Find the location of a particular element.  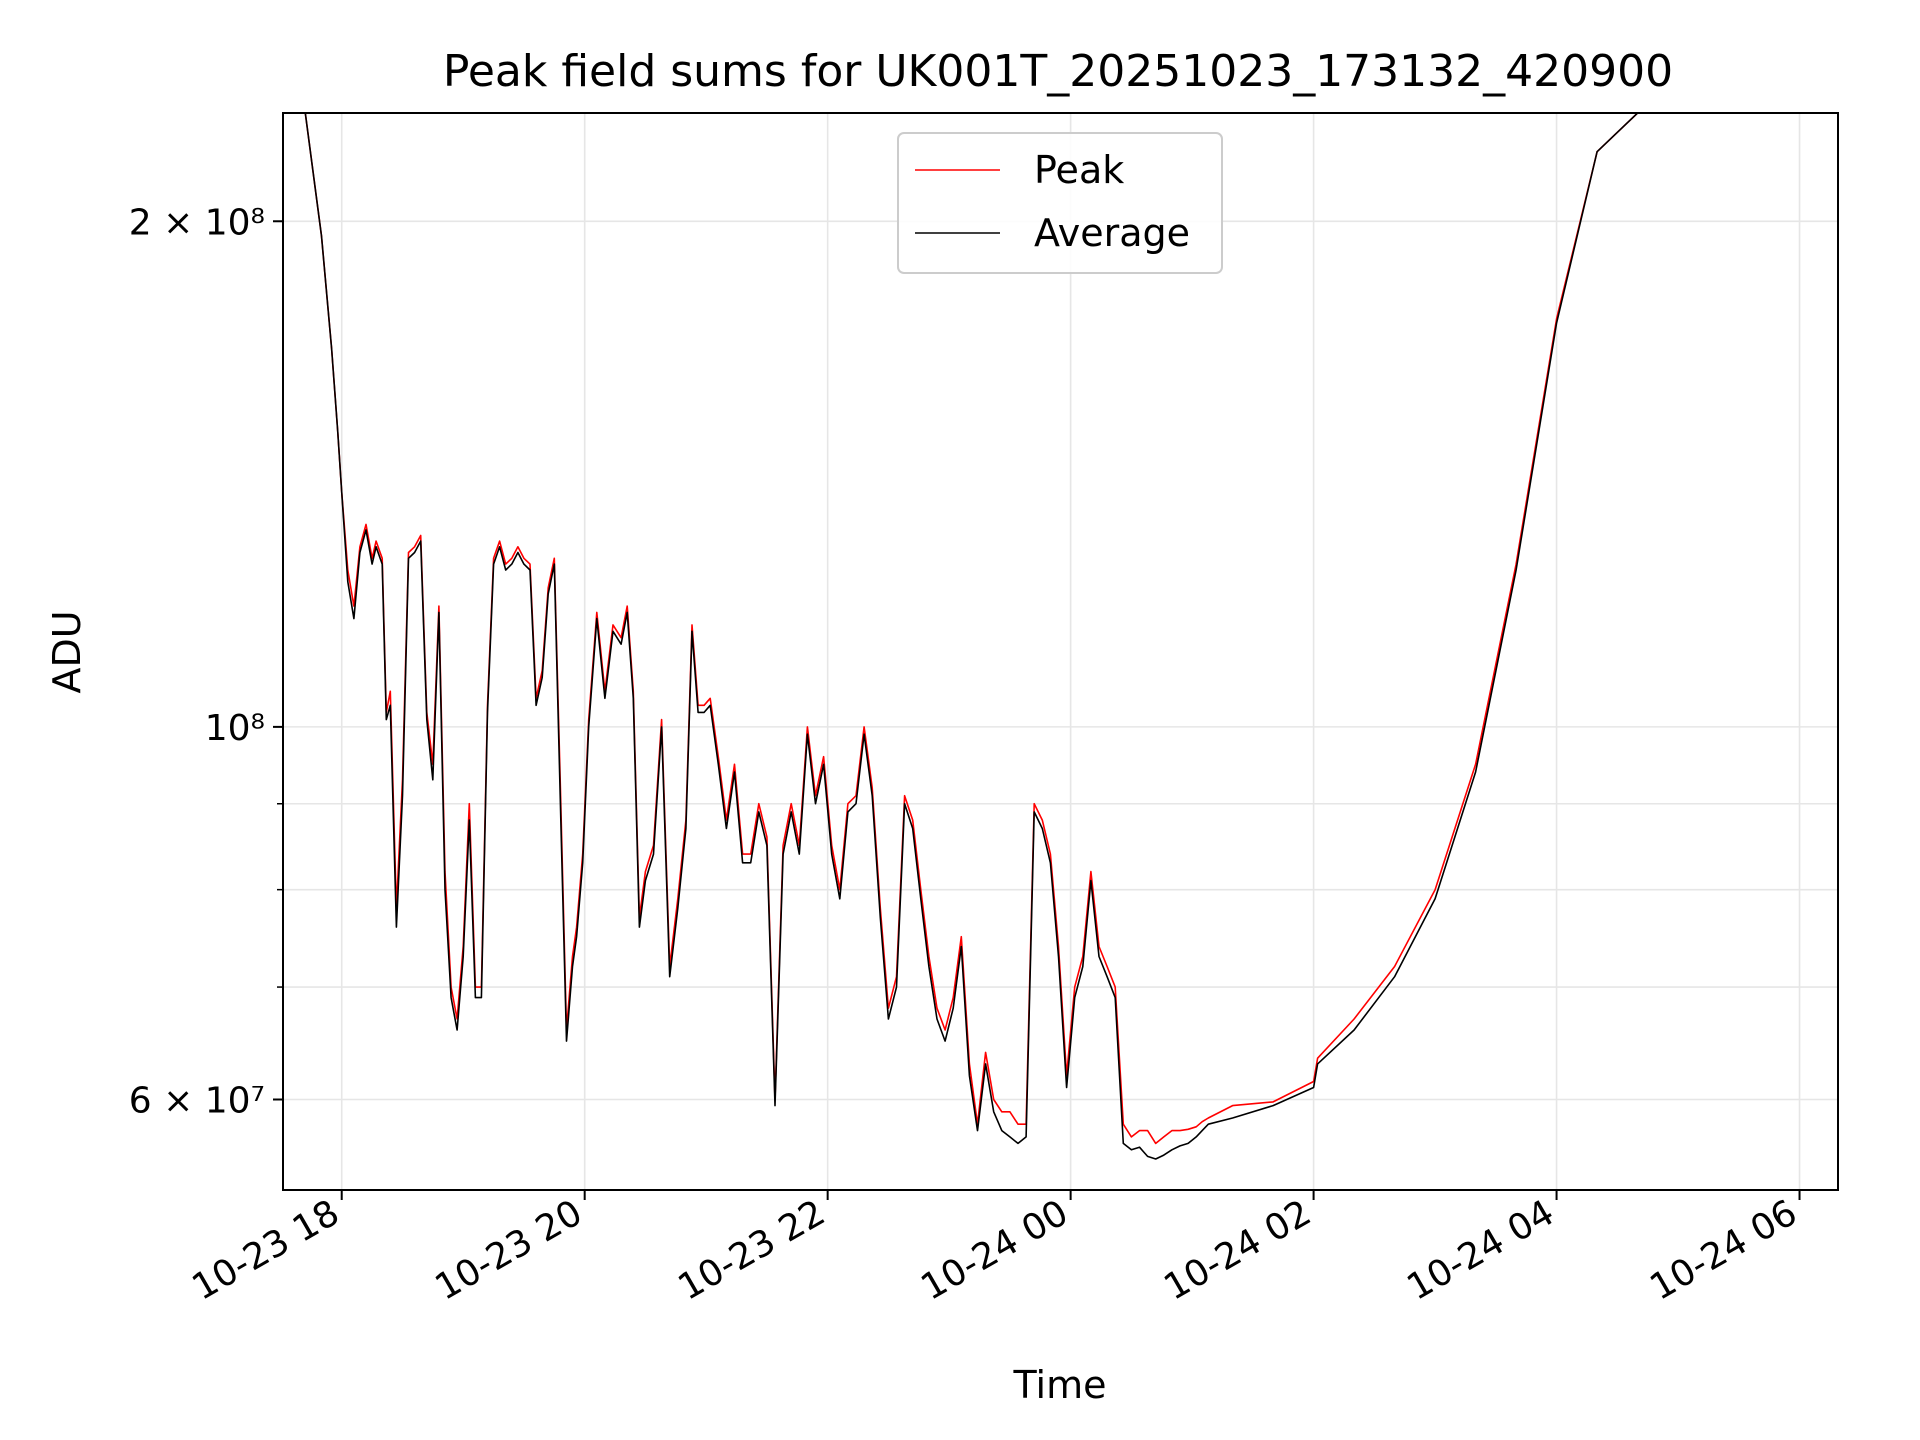

y-tick-label: 10⁸ is located at coordinates (235, 728).